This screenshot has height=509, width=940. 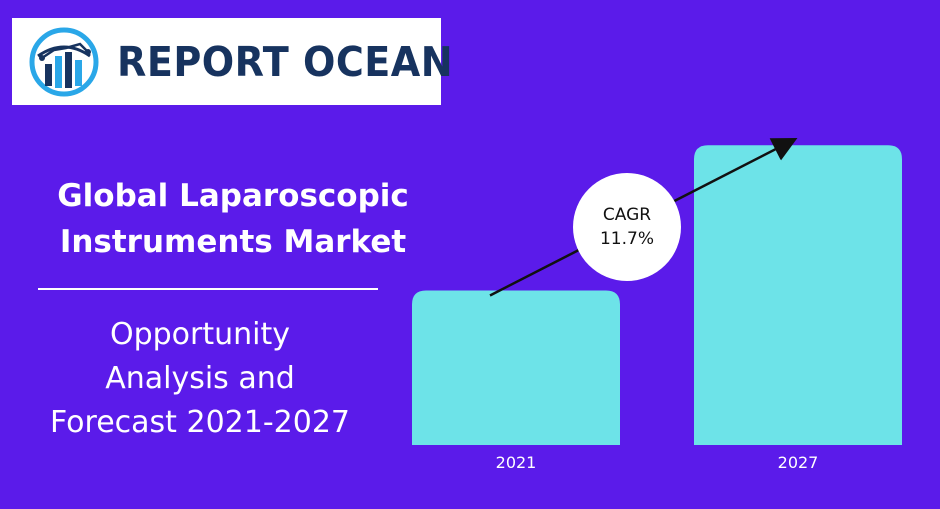 I want to click on cagr-value: 11.7%, so click(x=626, y=239).